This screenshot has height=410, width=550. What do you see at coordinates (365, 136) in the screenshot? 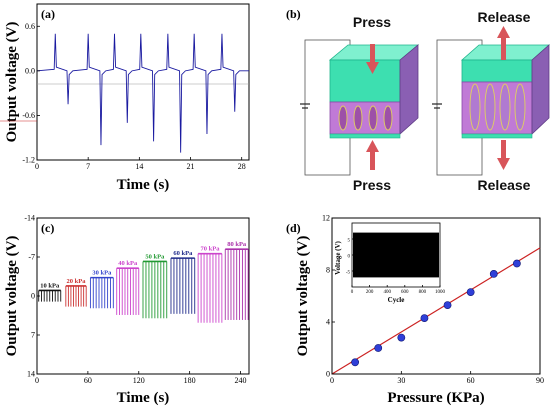
I see `press-bottom-layer` at bounding box center [365, 136].